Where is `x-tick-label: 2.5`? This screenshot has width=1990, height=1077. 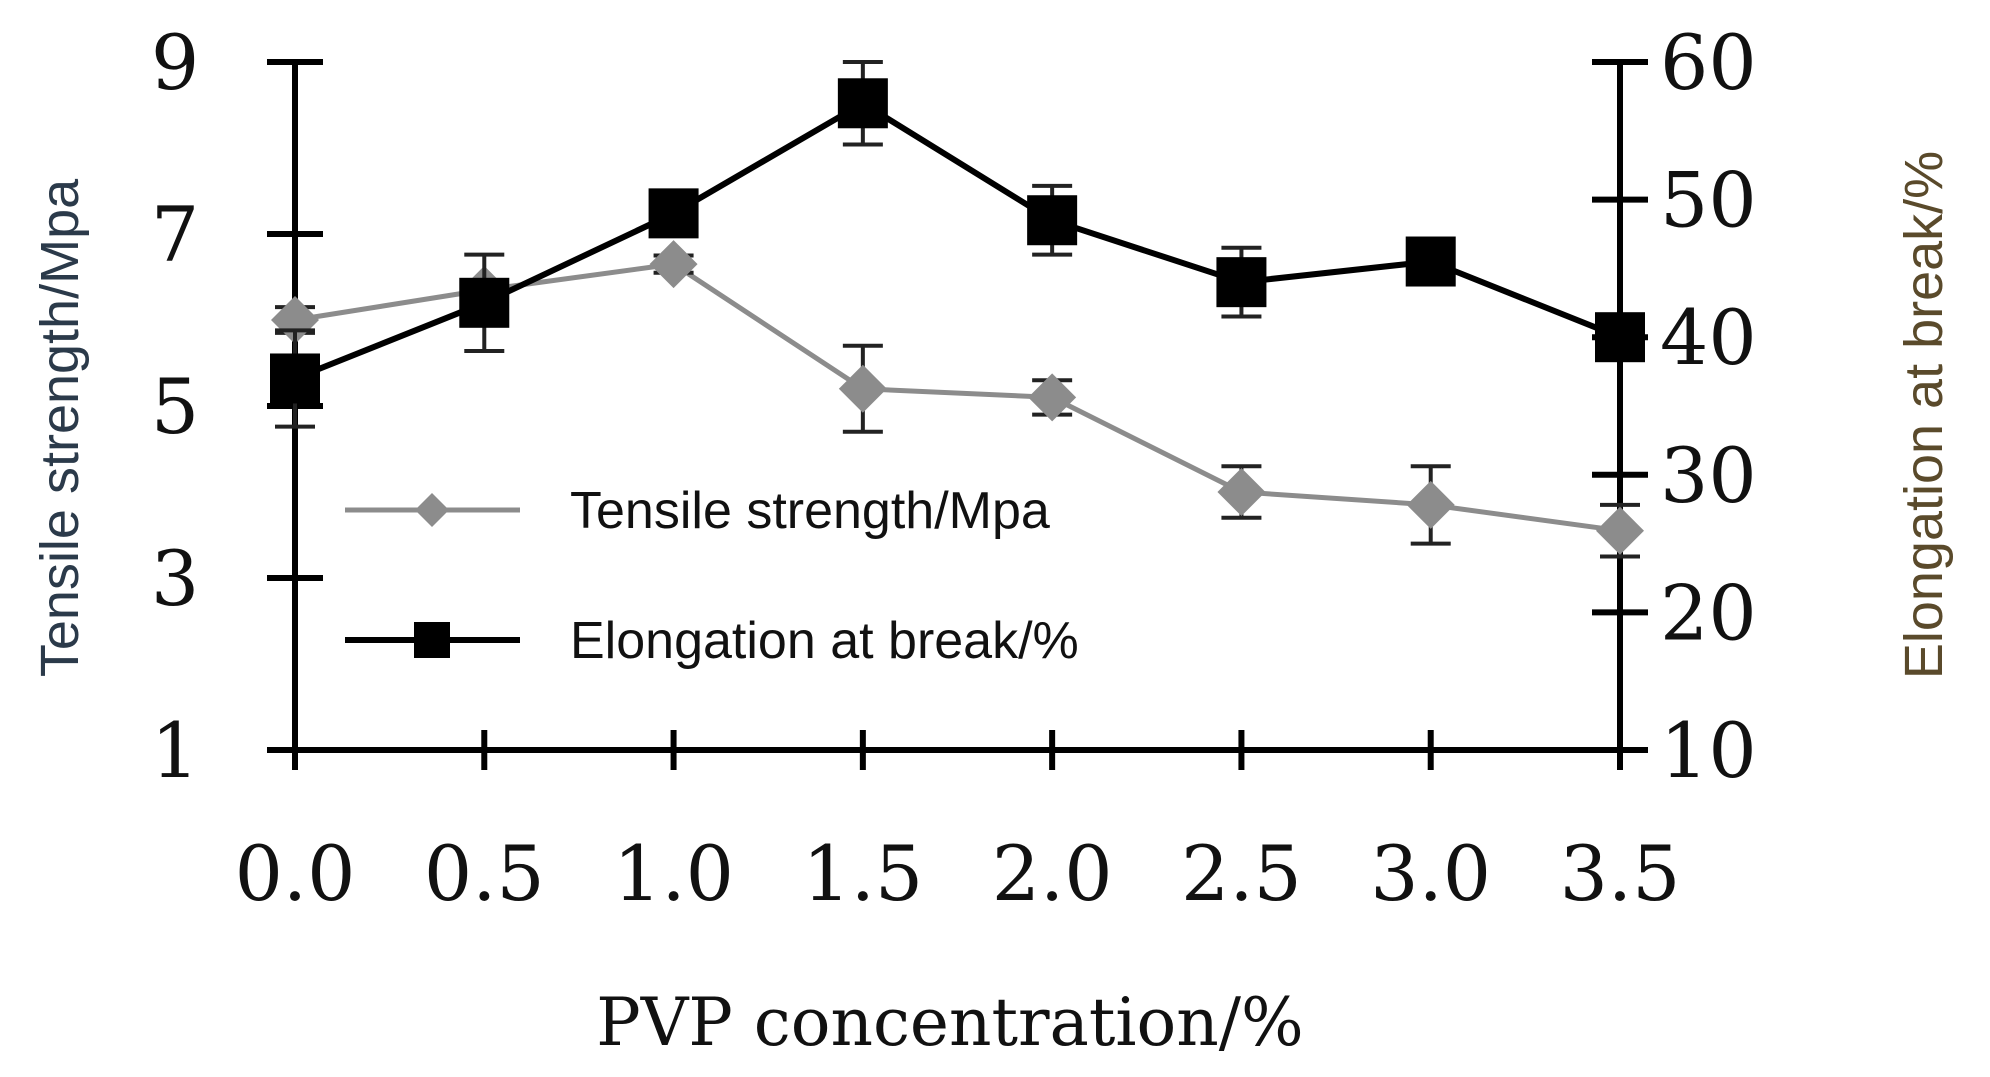 x-tick-label: 2.5 is located at coordinates (1241, 873).